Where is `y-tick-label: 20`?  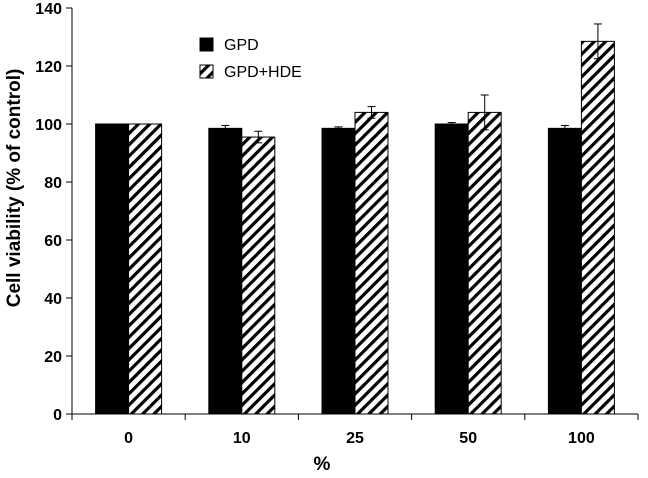 y-tick-label: 20 is located at coordinates (53, 357).